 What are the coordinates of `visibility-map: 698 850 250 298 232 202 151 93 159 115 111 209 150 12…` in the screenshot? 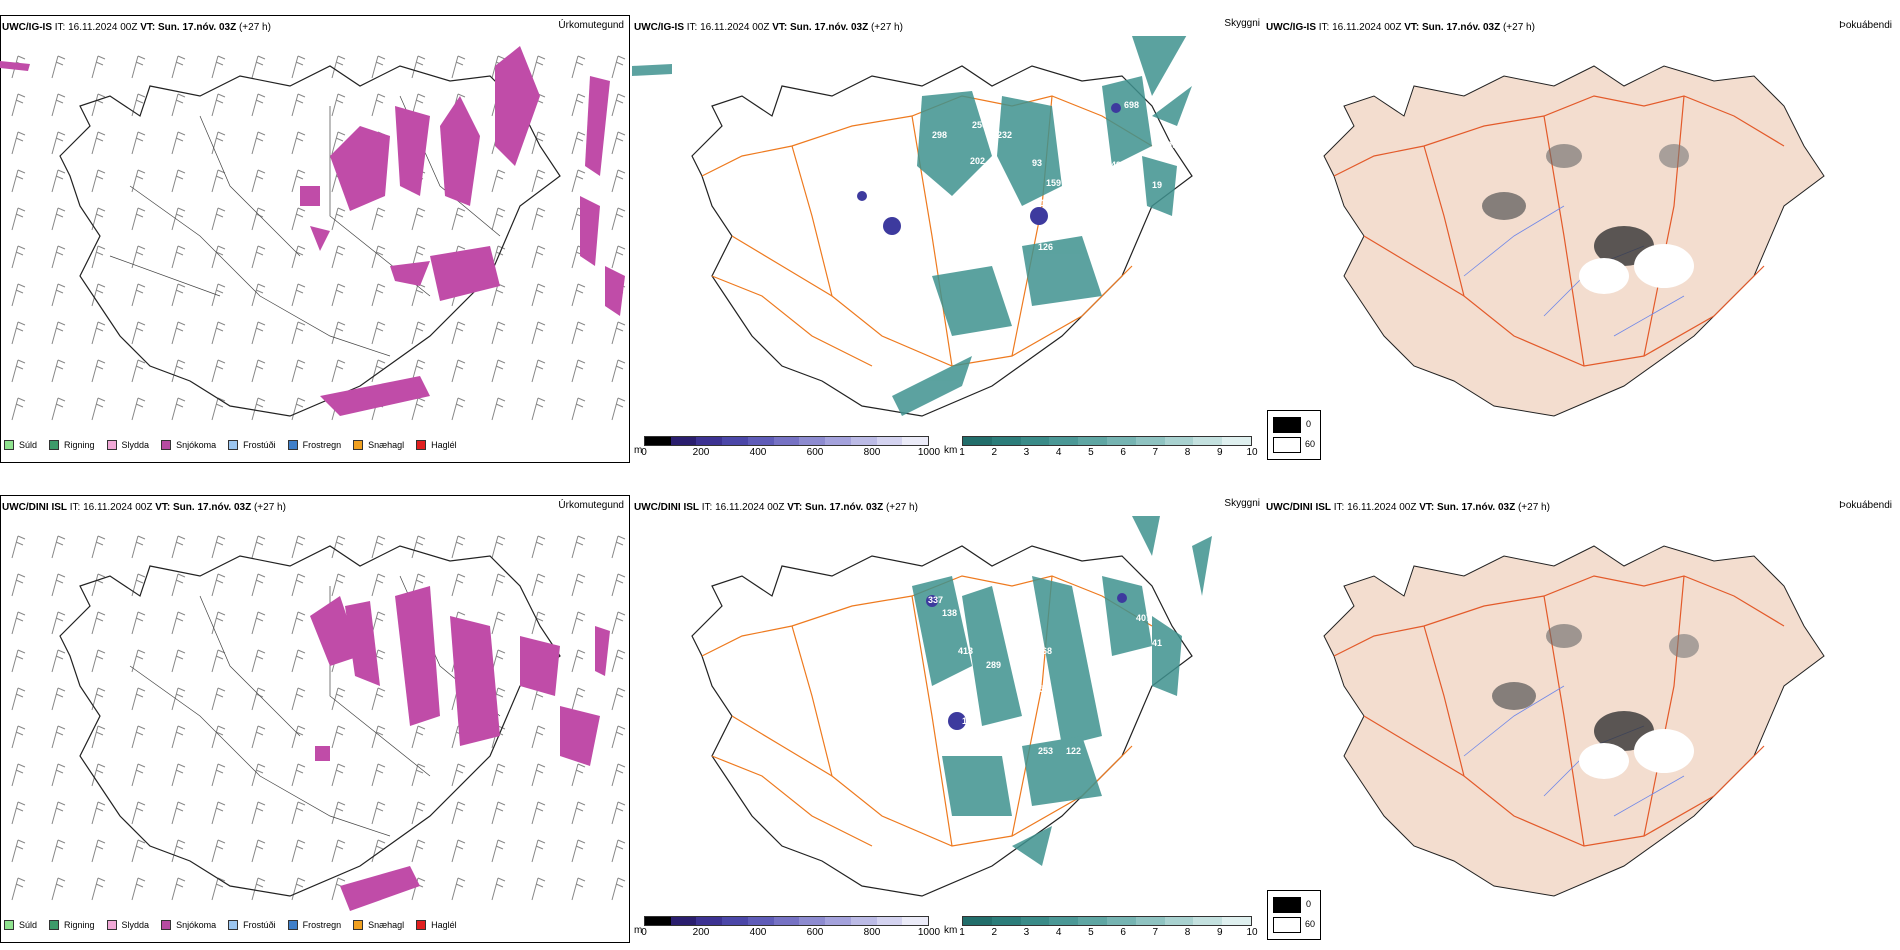 It's located at (947, 236).